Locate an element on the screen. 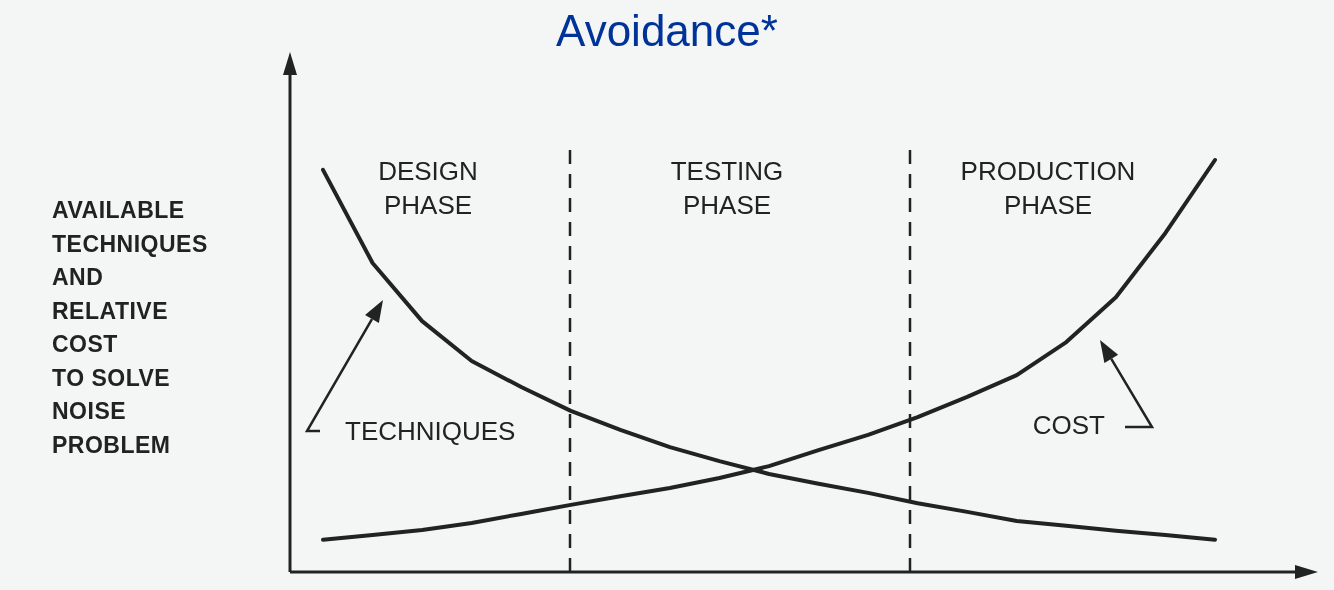 The image size is (1334, 590). annotation: TESTING PHASE is located at coordinates (727, 188).